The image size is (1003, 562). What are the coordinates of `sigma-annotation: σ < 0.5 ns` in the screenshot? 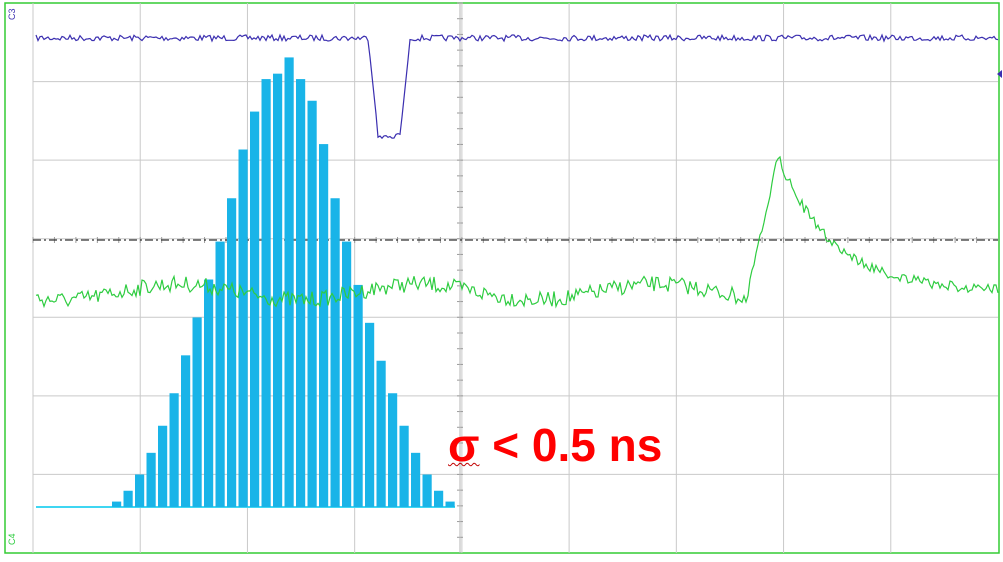 It's located at (555, 445).